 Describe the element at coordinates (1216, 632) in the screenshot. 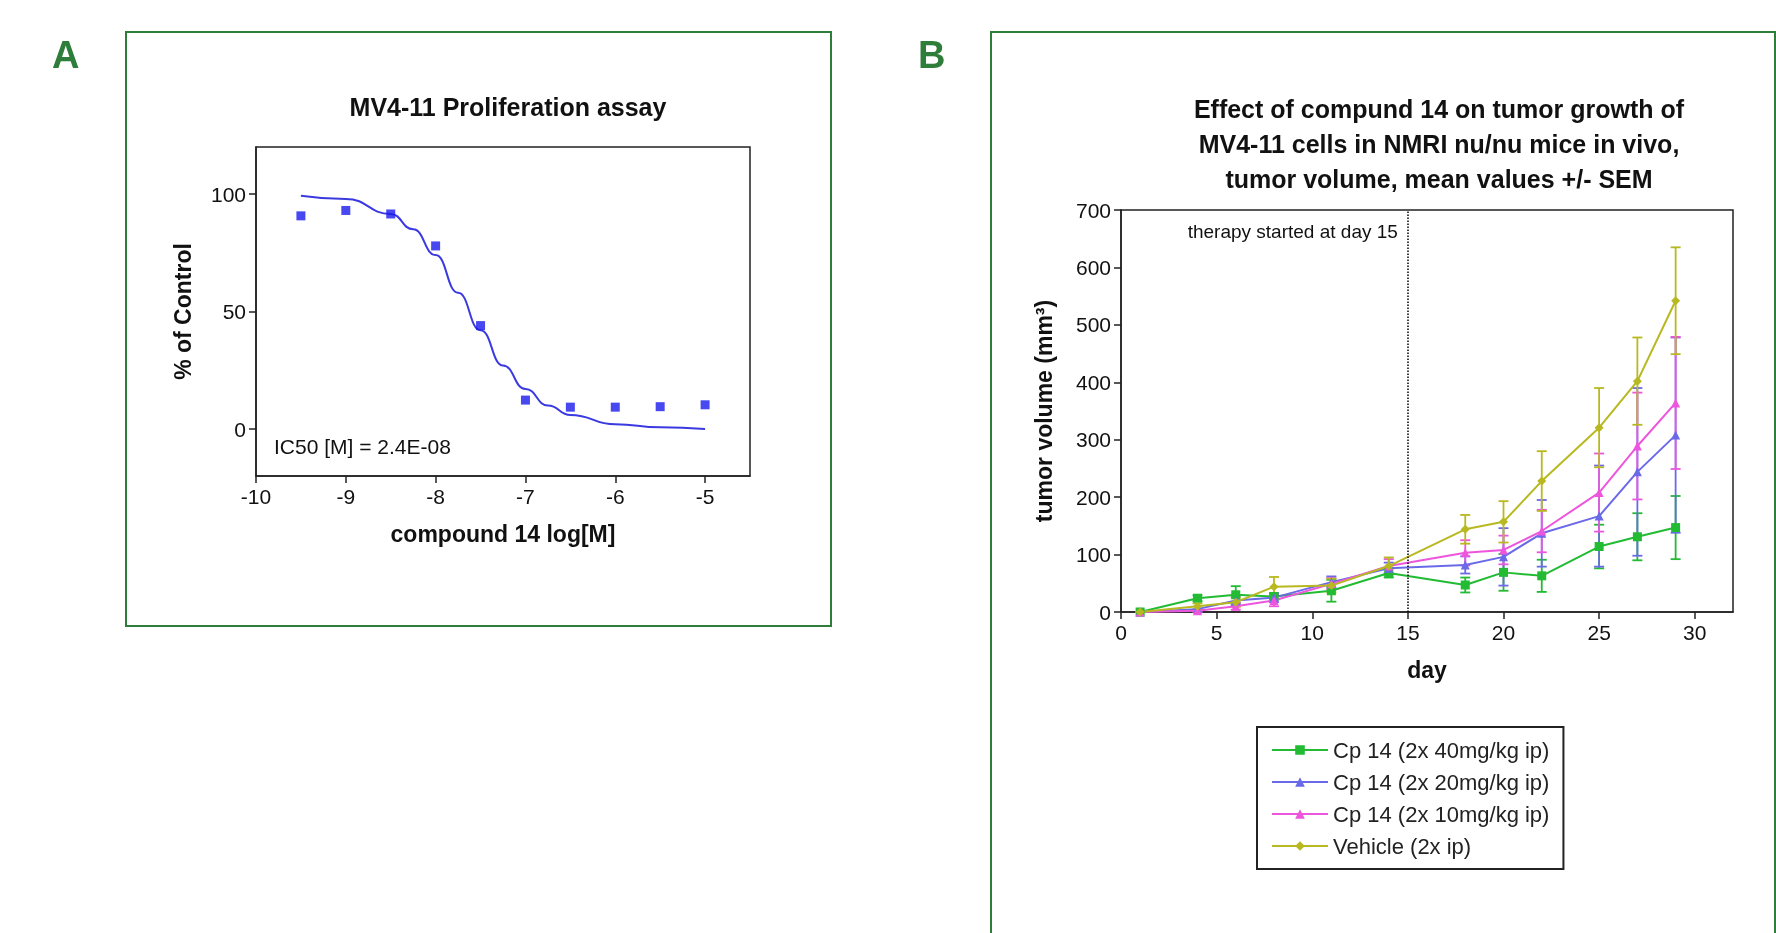

I see `x-tick-label: 5` at that location.